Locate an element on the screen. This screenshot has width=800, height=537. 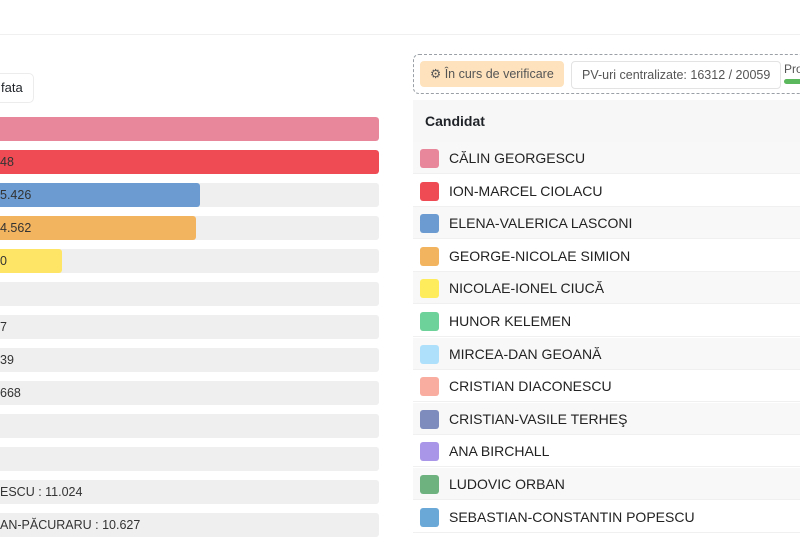
bar-row: 4.562 is located at coordinates (189, 228).